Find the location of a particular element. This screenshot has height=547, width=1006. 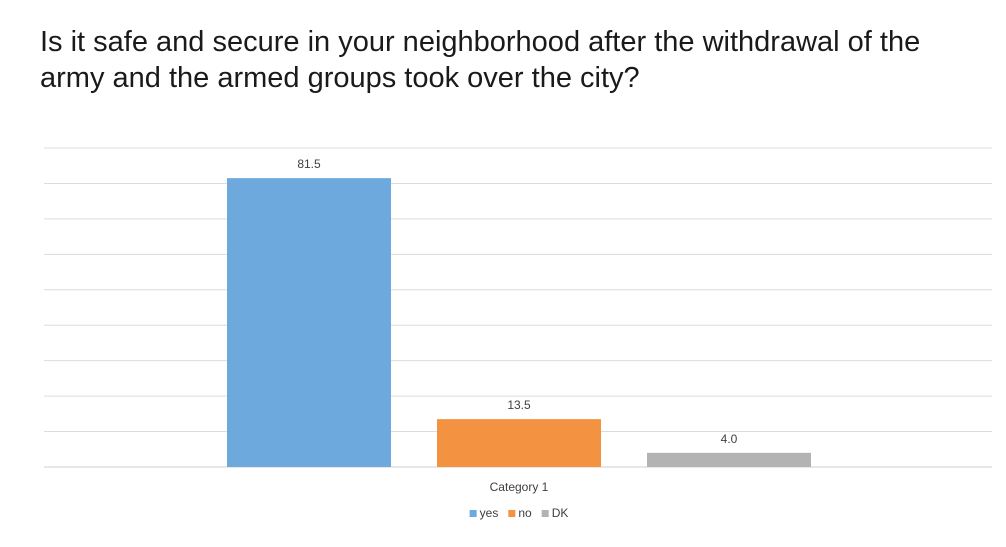

data-label-yes: 81.5 is located at coordinates (309, 164).